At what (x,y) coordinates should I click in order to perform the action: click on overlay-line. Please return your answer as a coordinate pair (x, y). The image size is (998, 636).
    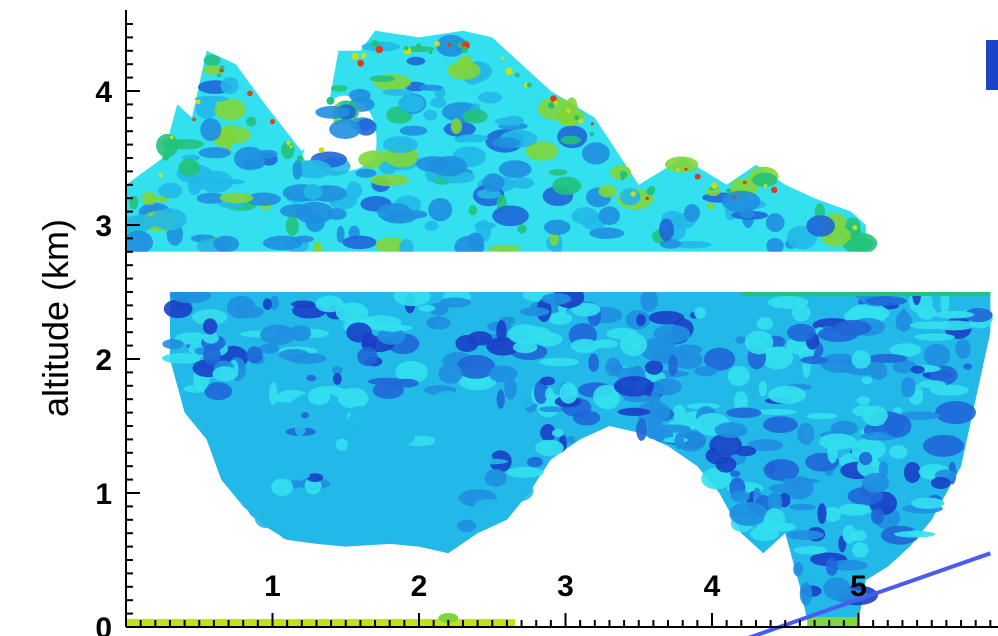
    Looking at the image, I should click on (869, 593).